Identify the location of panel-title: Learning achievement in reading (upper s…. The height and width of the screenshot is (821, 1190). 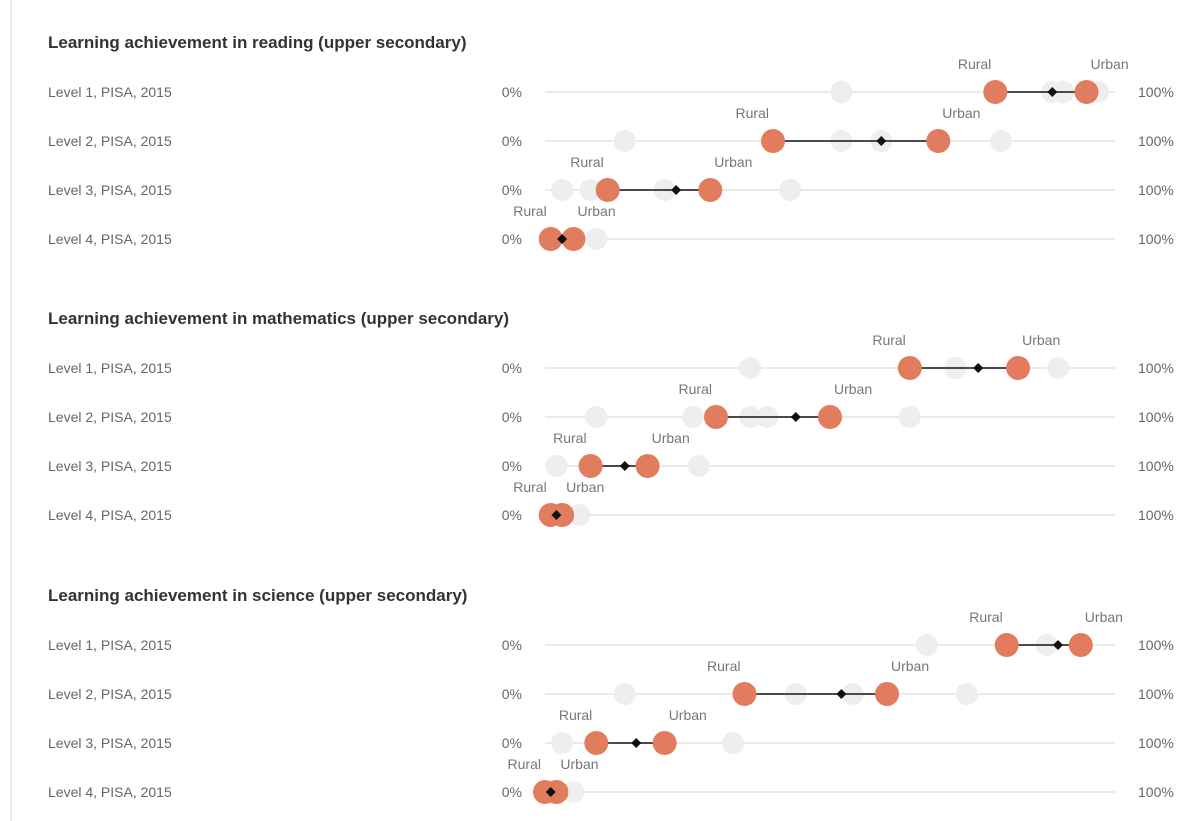
(257, 42).